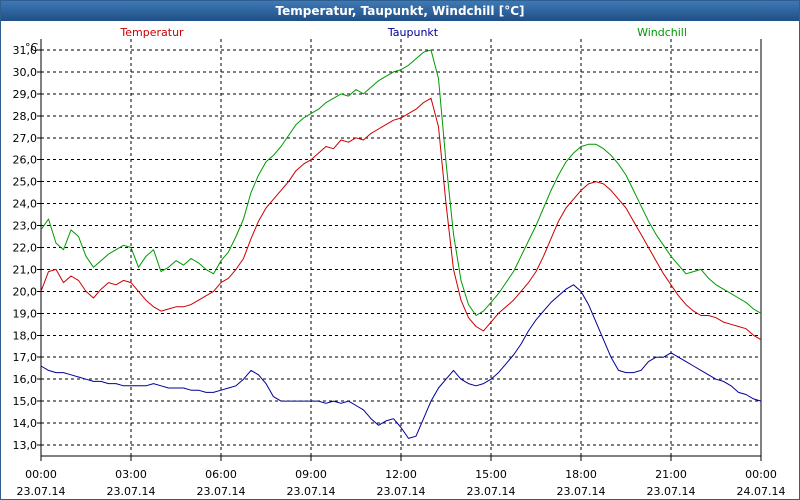 The width and height of the screenshot is (800, 500). Describe the element at coordinates (25, 138) in the screenshot. I see `y-tick-label: 27,0` at that location.